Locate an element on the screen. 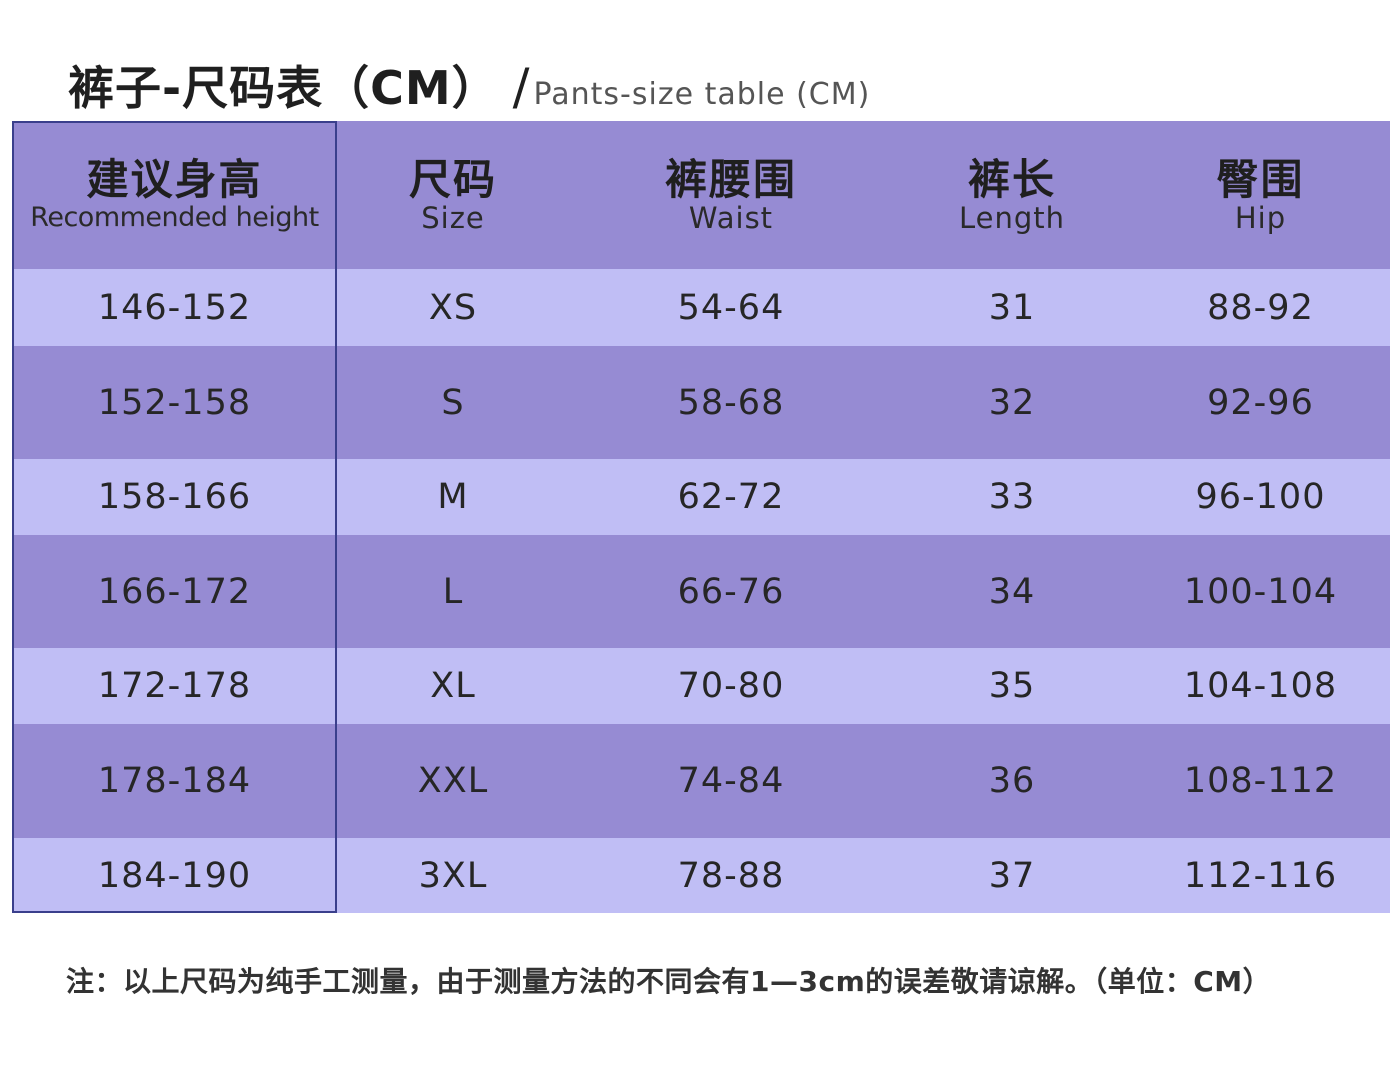 The width and height of the screenshot is (1400, 1066). cell-hip: 88-92 is located at coordinates (1260, 307).